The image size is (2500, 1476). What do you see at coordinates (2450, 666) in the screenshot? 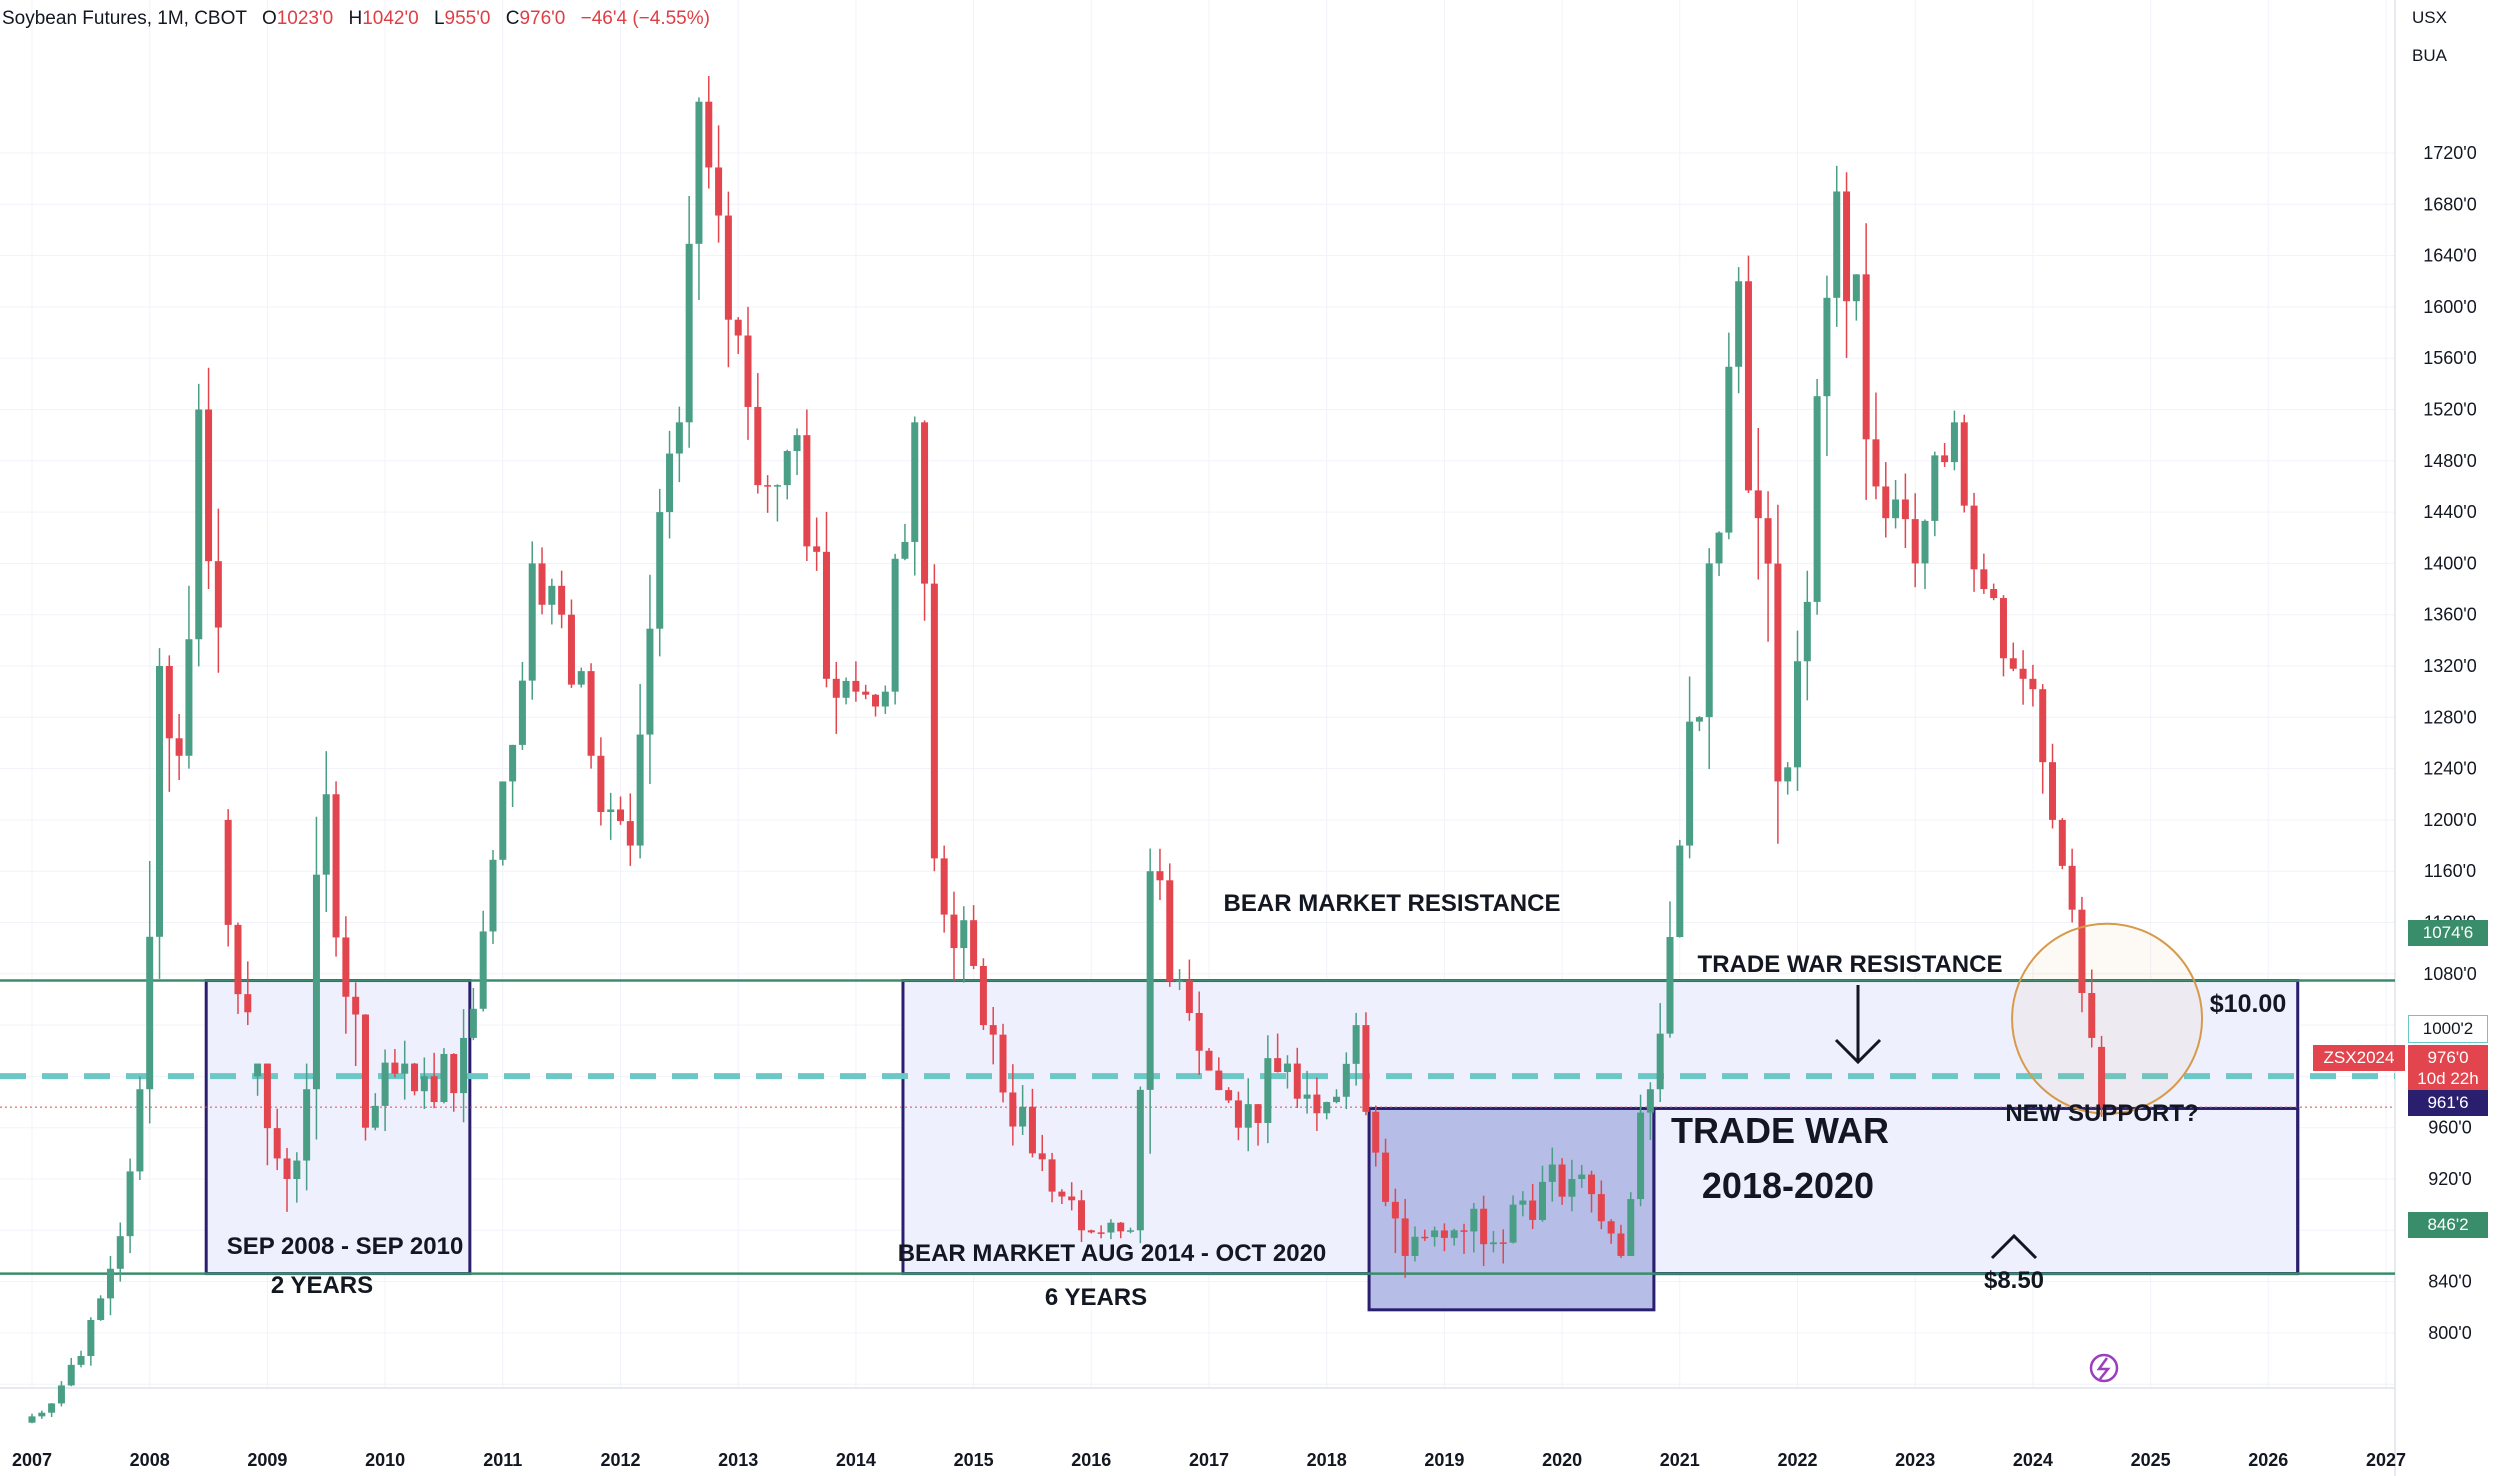
I see `y-tick-label: 1320'0` at bounding box center [2450, 666].